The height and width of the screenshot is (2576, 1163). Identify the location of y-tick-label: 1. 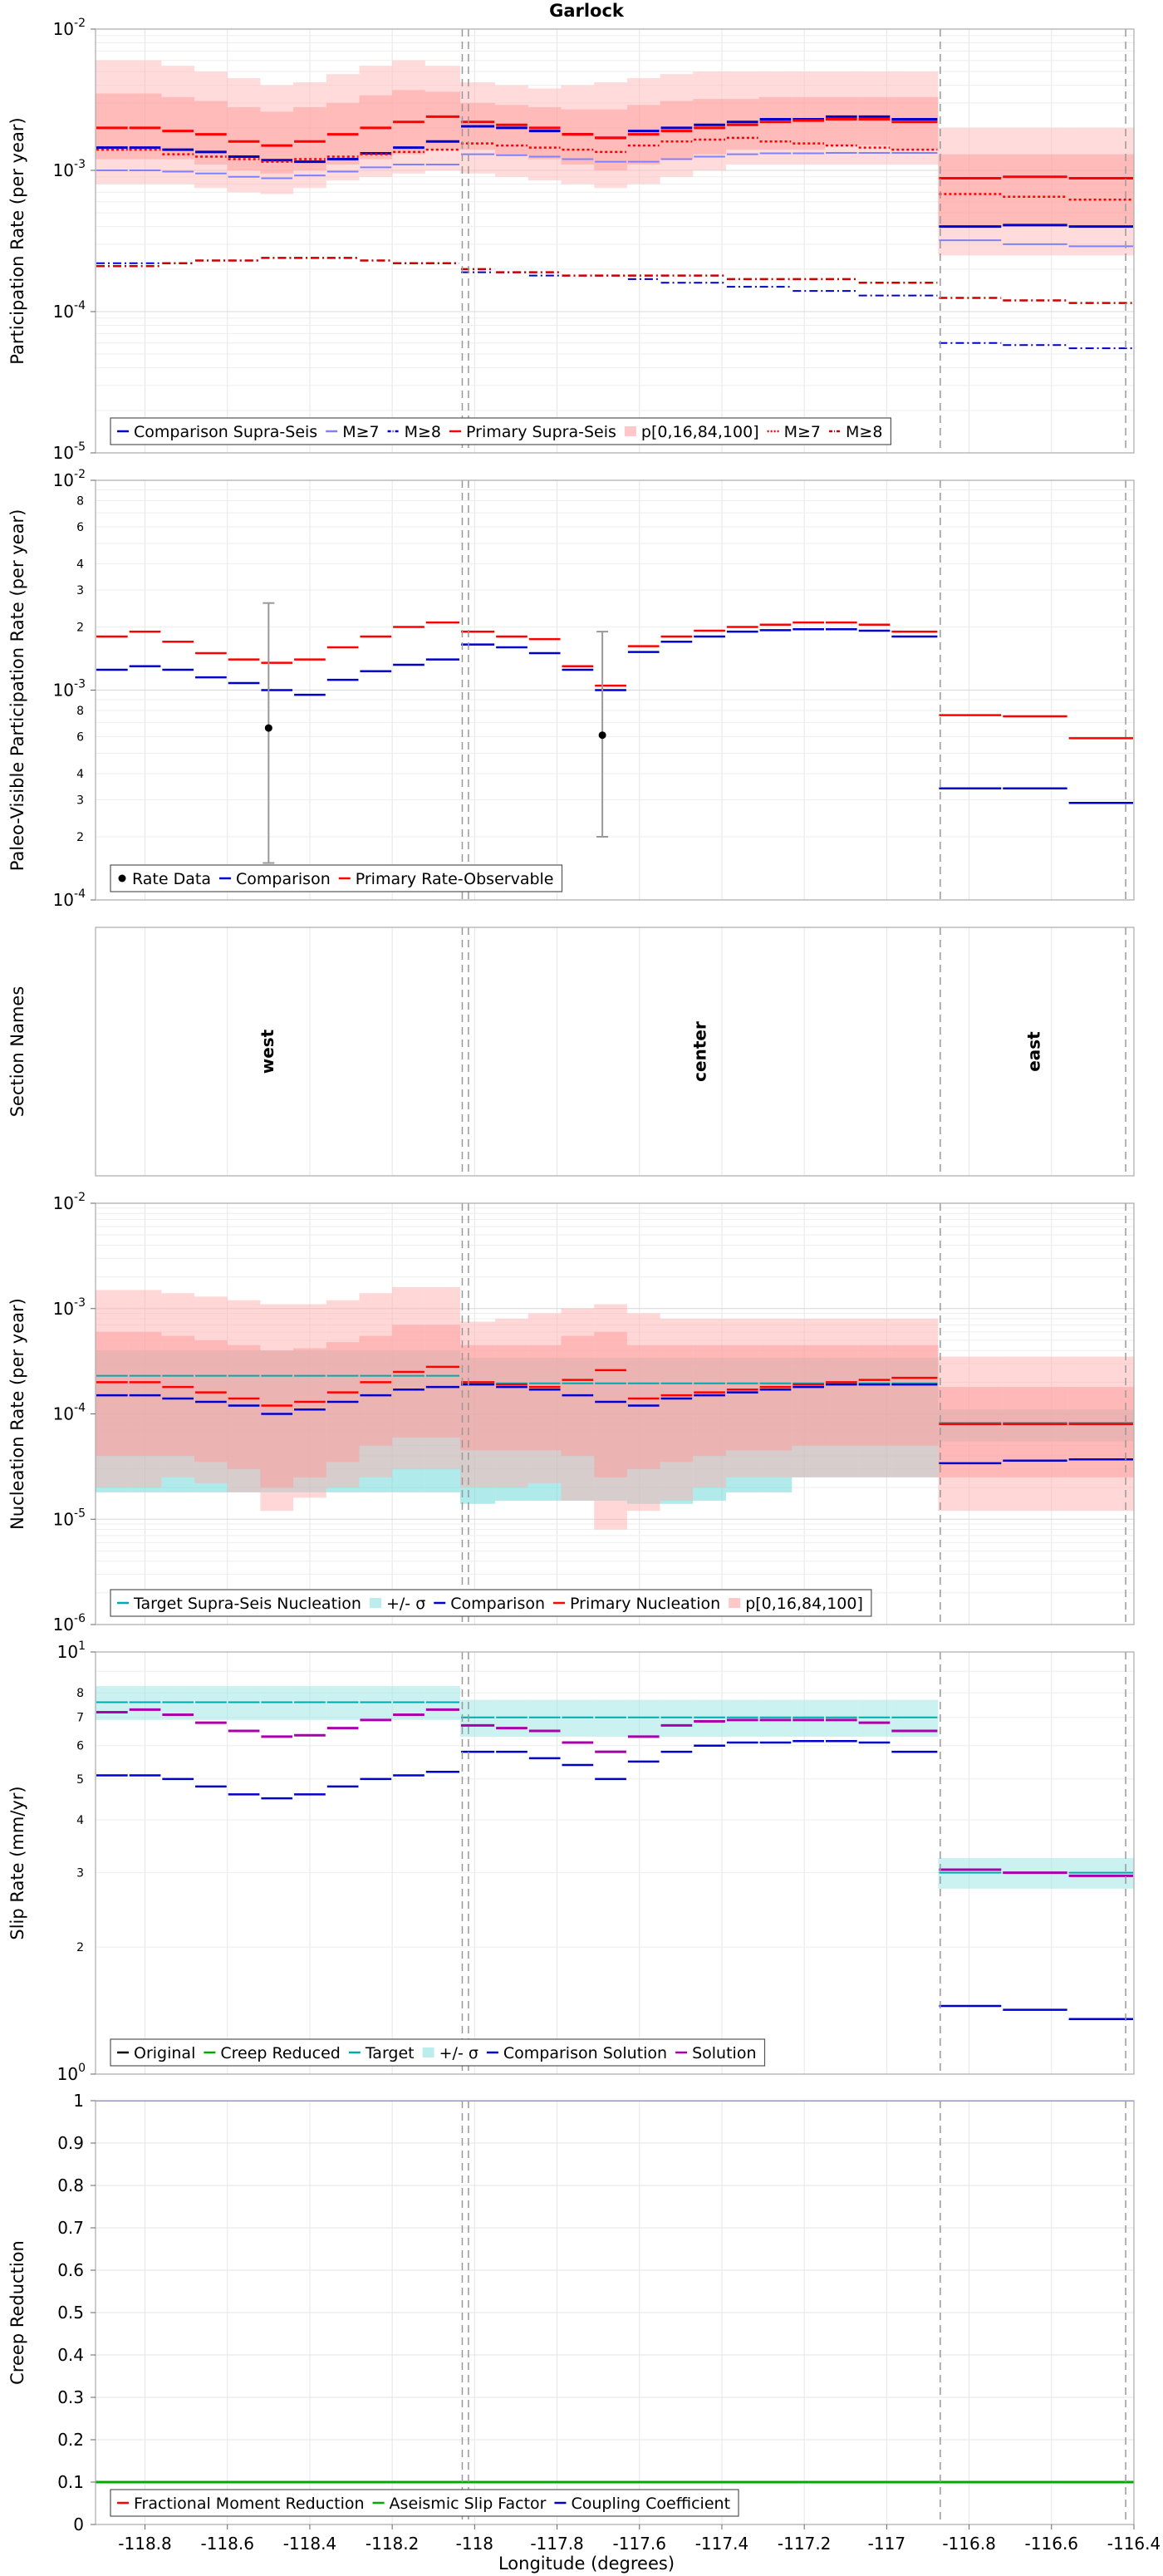
(78, 2101).